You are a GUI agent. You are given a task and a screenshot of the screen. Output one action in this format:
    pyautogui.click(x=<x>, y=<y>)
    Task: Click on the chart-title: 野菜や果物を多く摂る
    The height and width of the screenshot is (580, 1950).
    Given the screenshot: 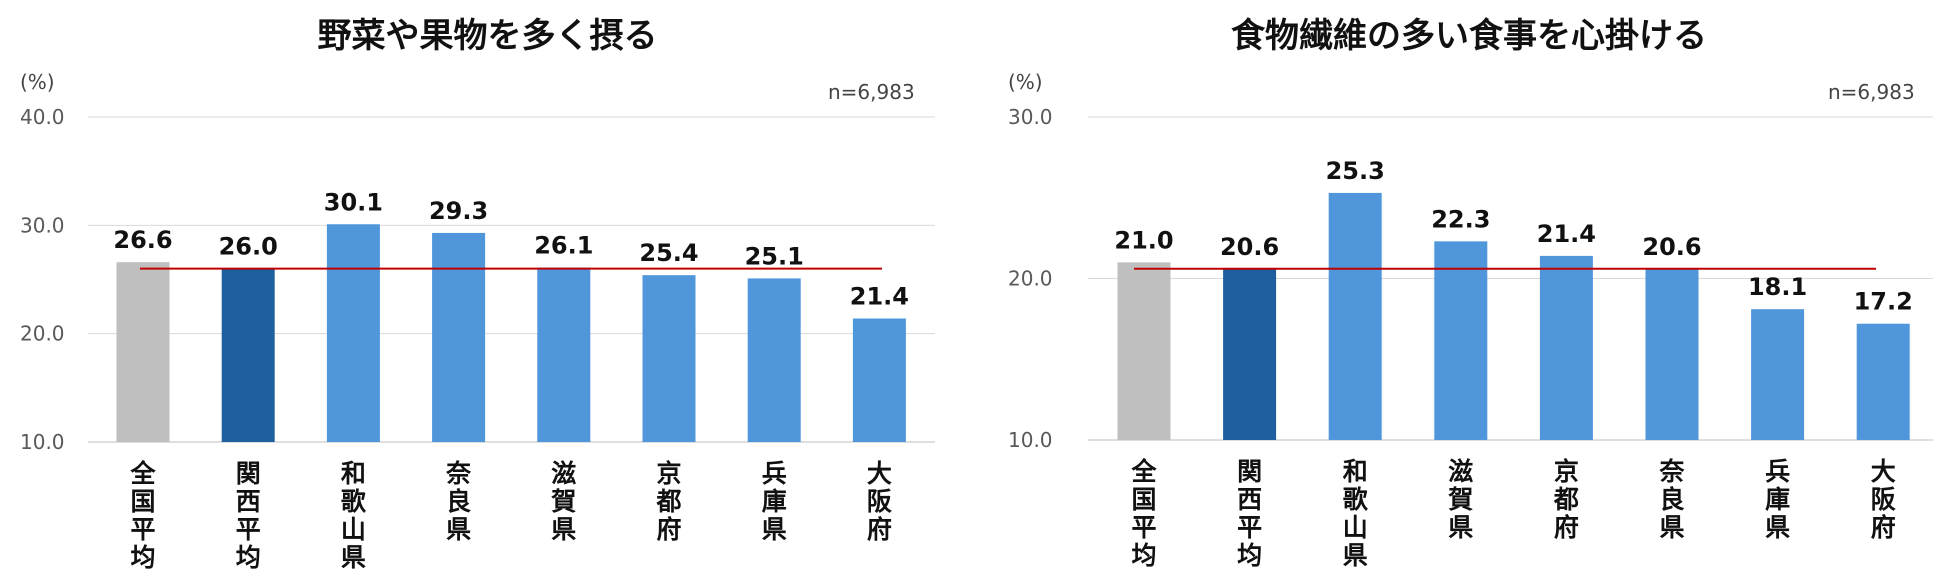 What is the action you would take?
    pyautogui.click(x=487, y=36)
    